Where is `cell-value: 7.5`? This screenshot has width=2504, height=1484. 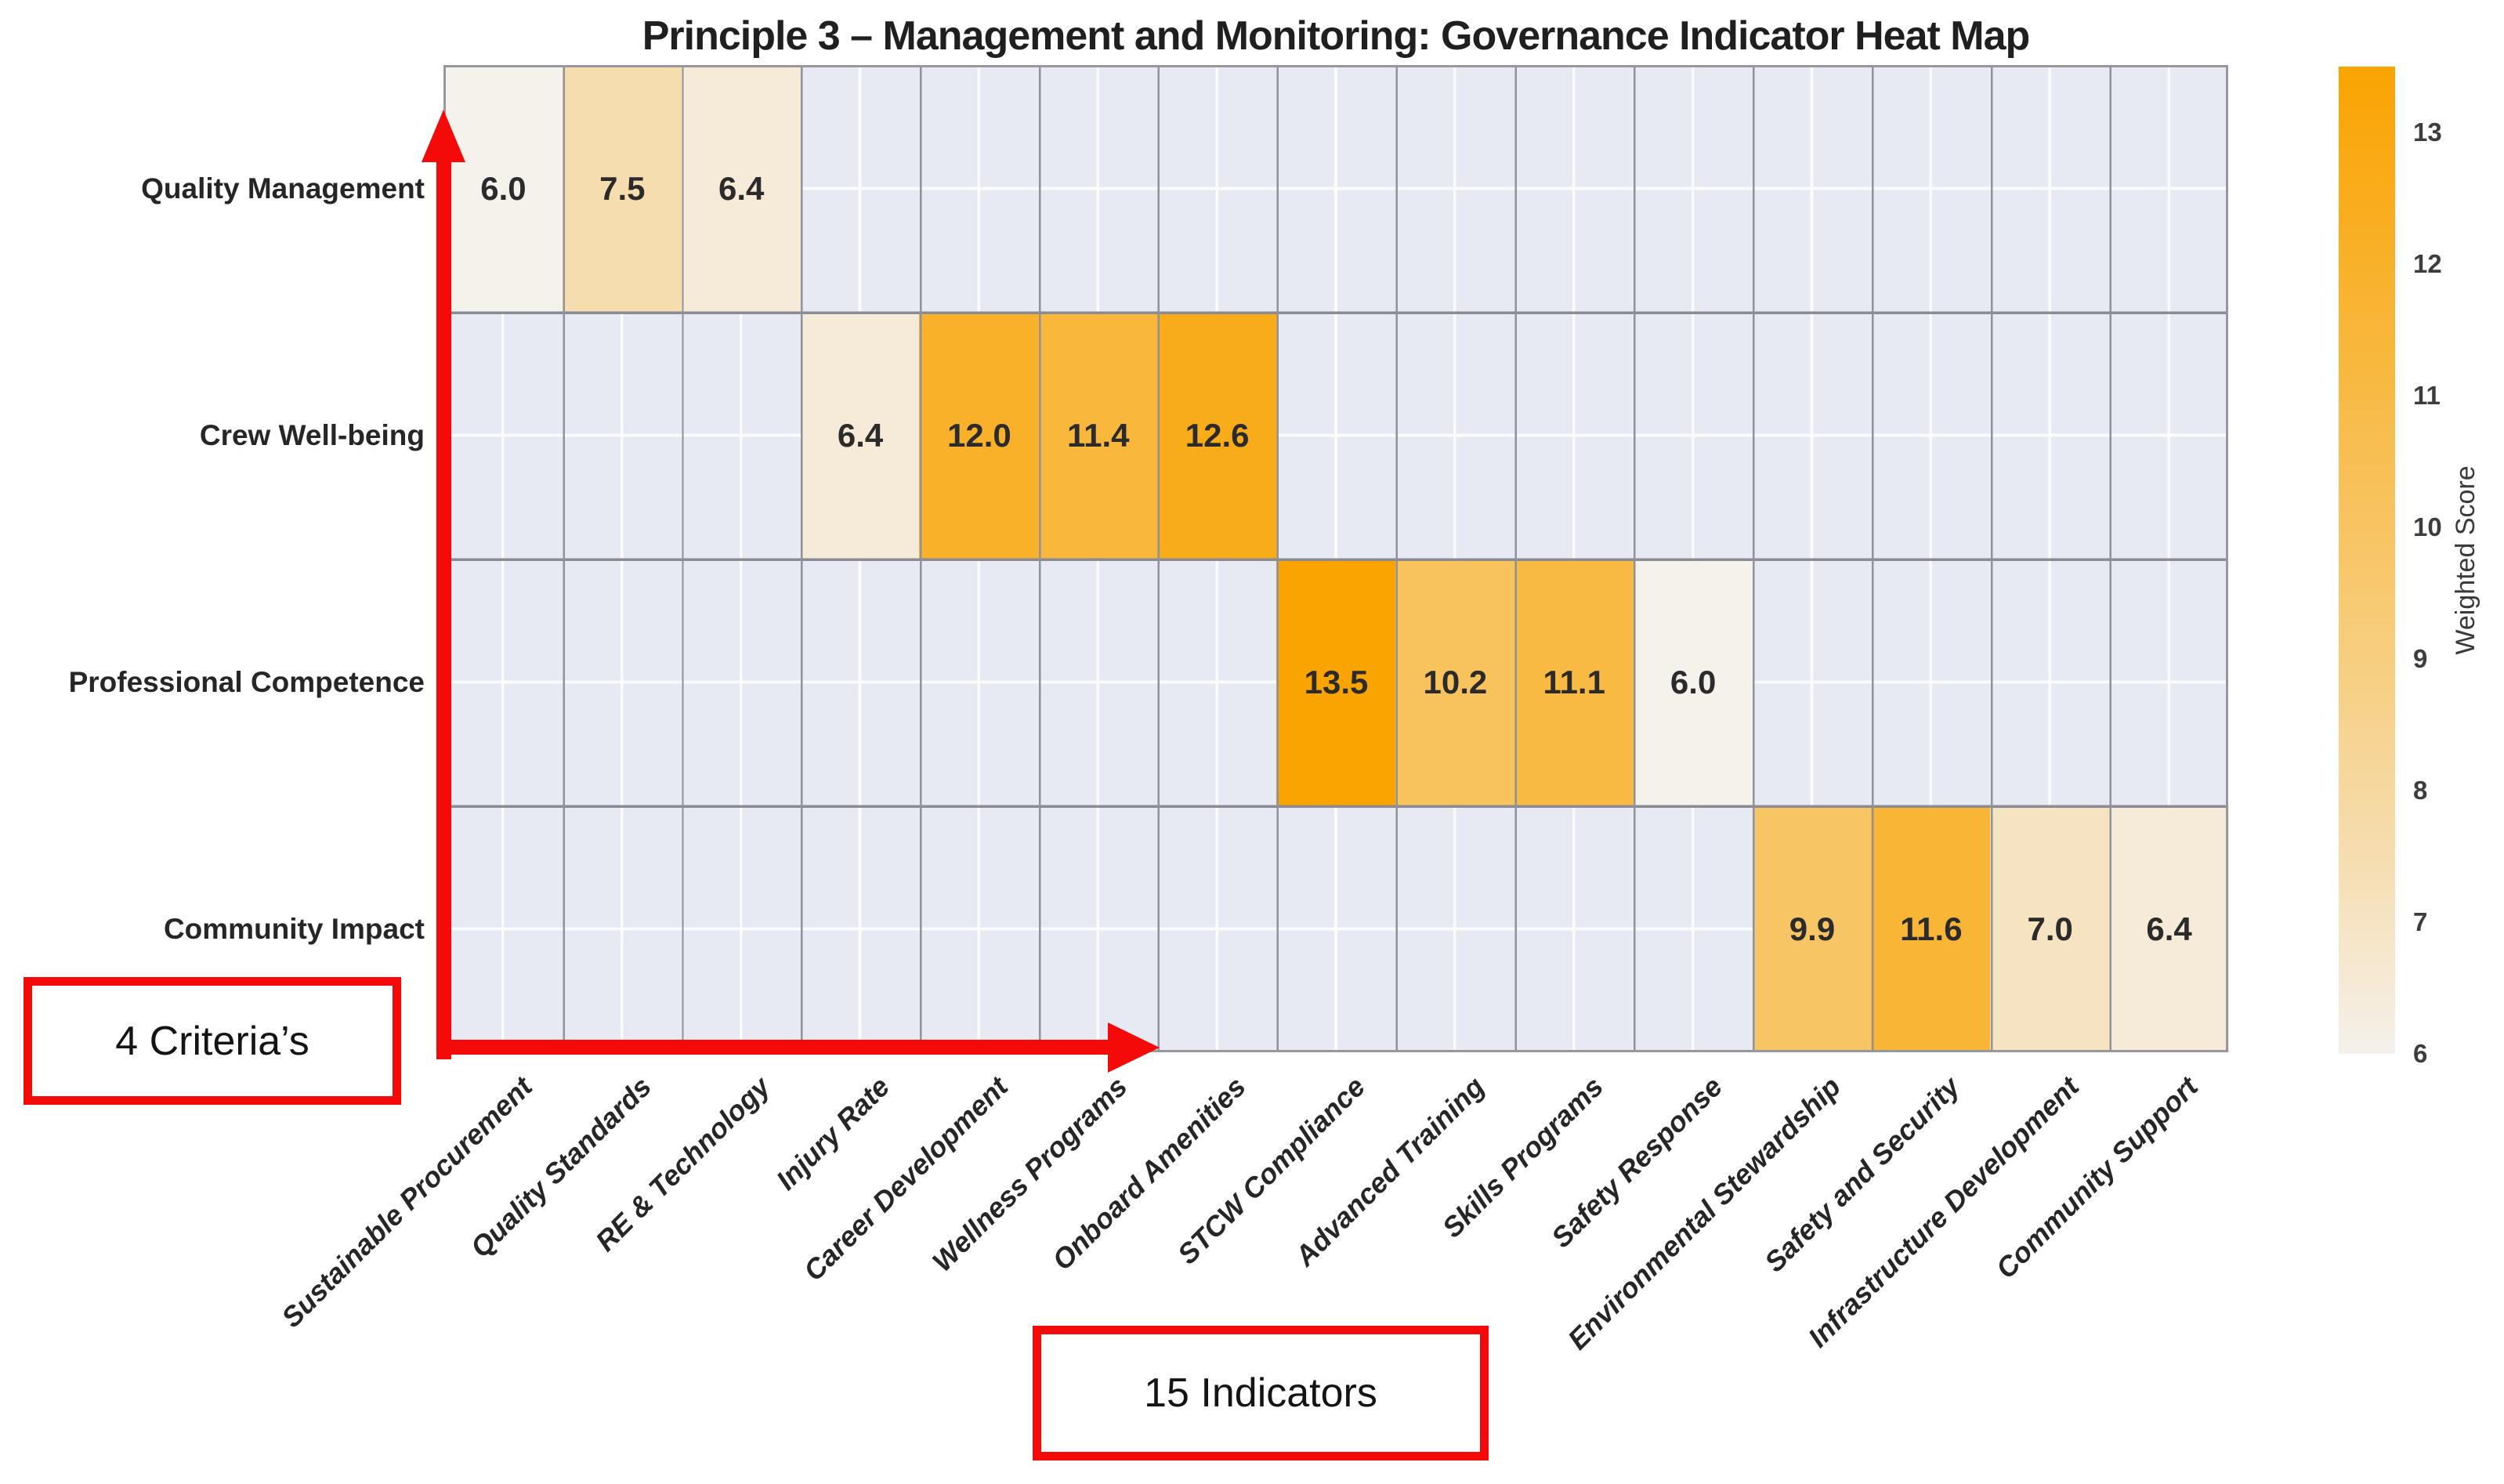 cell-value: 7.5 is located at coordinates (622, 188).